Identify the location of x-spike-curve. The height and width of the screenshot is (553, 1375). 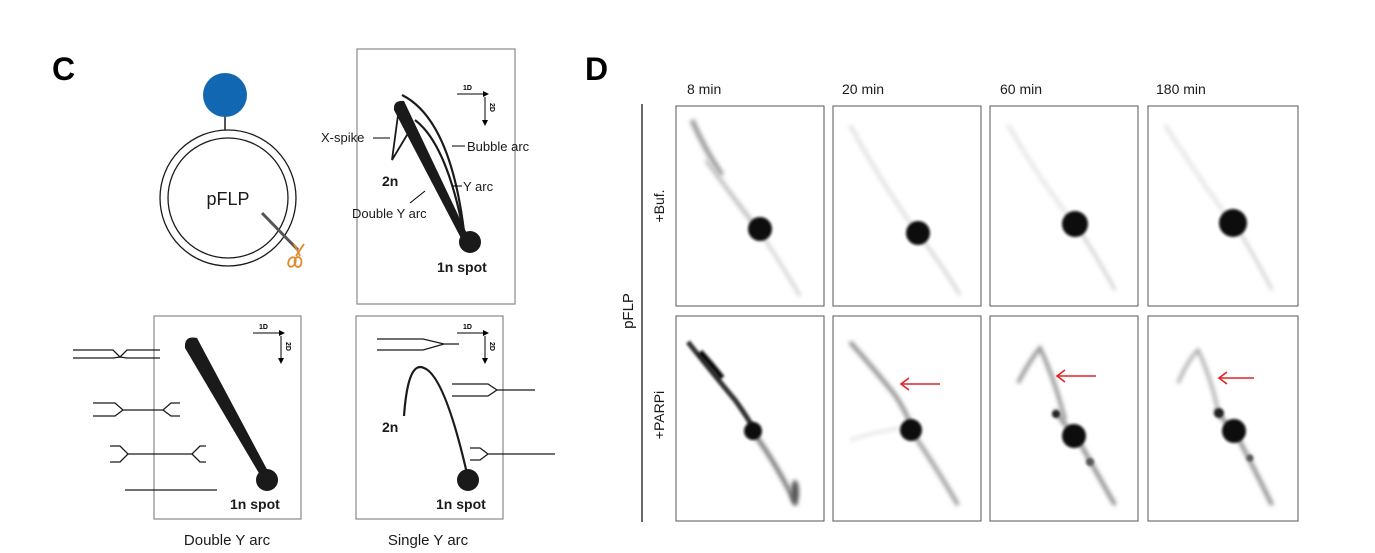
(401, 137).